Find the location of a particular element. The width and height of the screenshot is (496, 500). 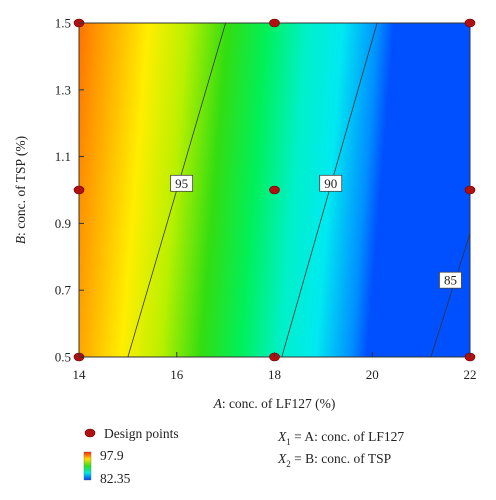

y-axis-title: B: conc. of TSP (%) is located at coordinates (20, 190).